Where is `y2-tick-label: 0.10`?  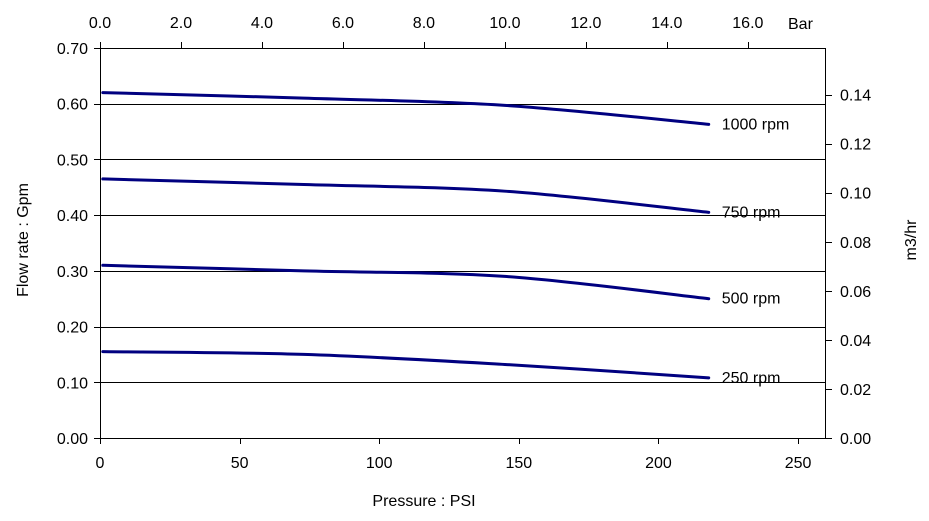
y2-tick-label: 0.10 is located at coordinates (855, 194).